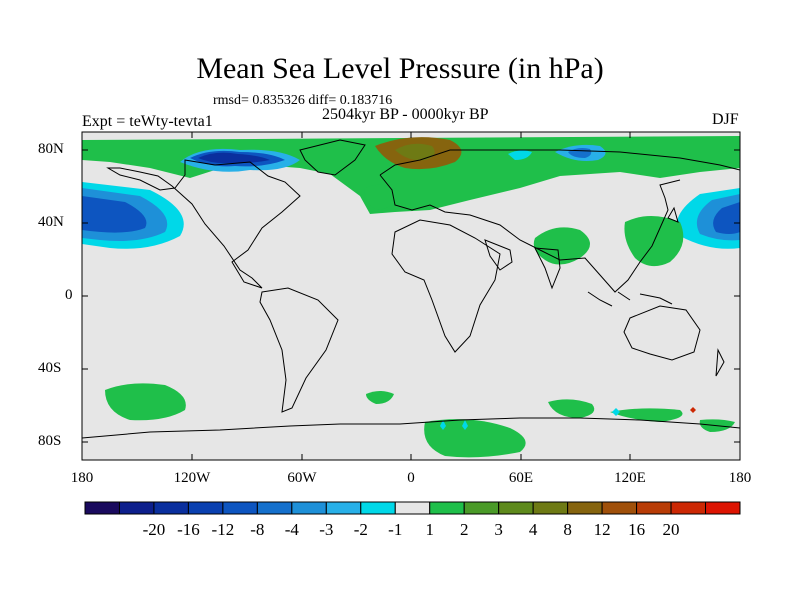 This screenshot has width=800, height=600. Describe the element at coordinates (192, 478) in the screenshot. I see `x-tick-label: 120W` at that location.